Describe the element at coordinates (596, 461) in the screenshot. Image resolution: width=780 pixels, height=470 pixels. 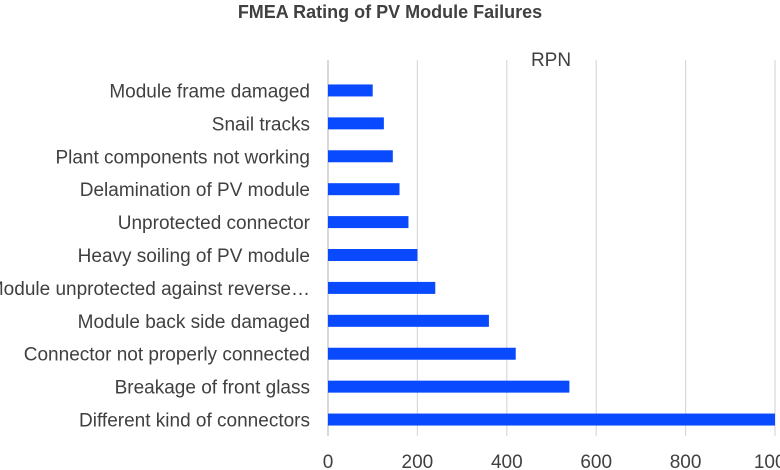
I see `x-tick-label: 600` at that location.